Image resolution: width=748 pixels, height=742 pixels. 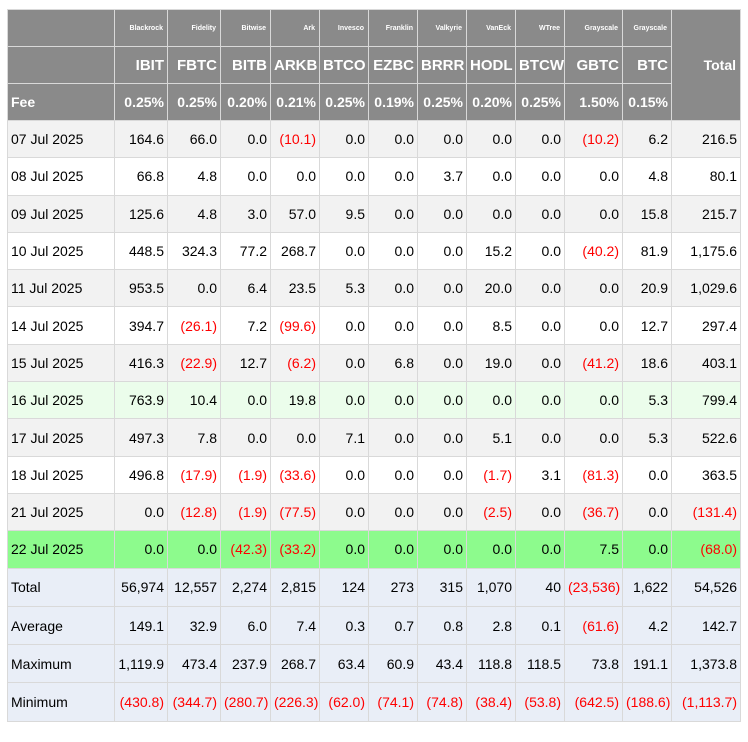 I want to click on row-label: Maximum, so click(x=61, y=664).